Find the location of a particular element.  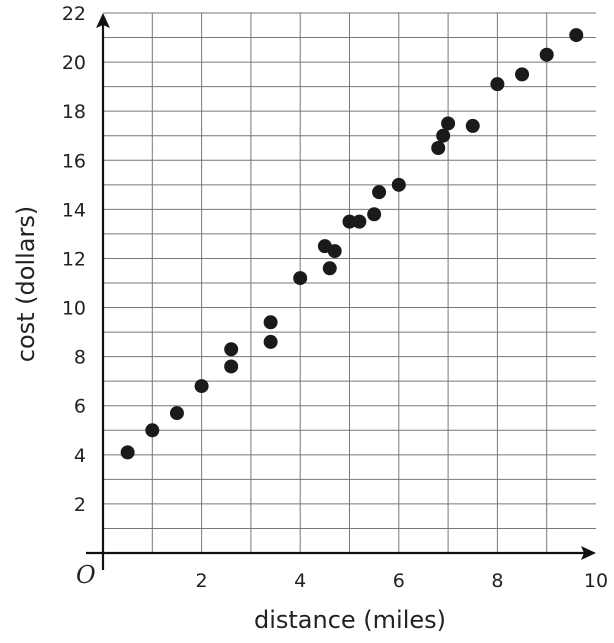

x-tick-label: 10 is located at coordinates (596, 581).